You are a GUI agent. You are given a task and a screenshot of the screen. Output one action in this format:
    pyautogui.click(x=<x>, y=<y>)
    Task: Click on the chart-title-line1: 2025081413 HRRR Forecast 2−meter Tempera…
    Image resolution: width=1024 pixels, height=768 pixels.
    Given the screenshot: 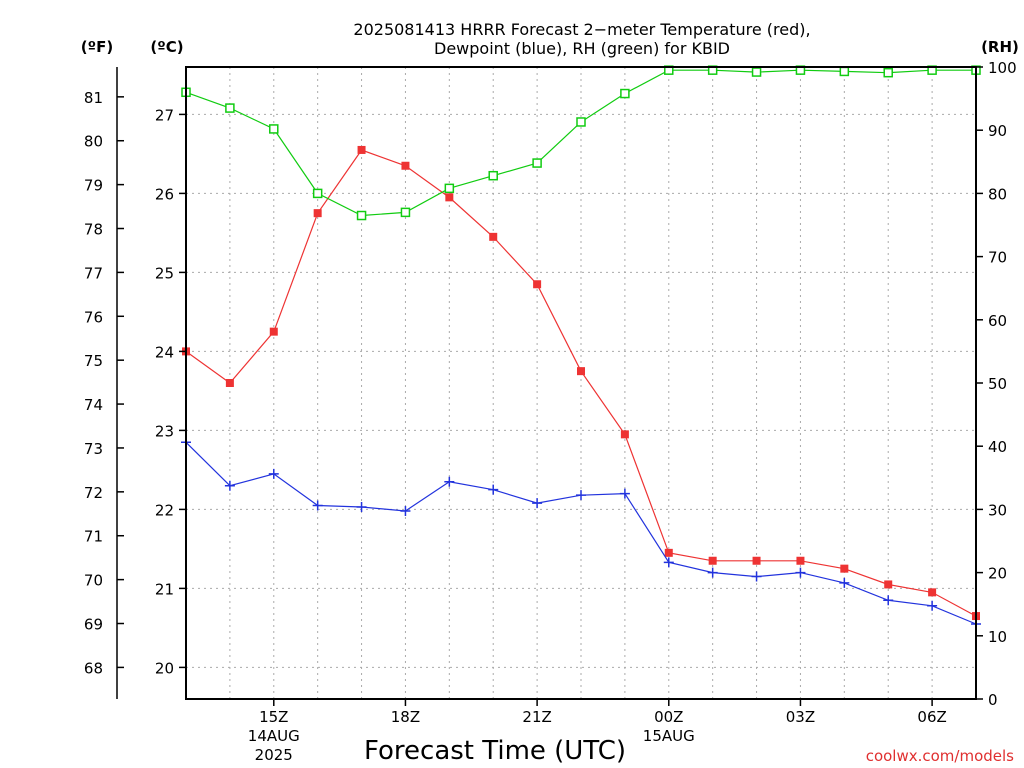 What is the action you would take?
    pyautogui.click(x=581, y=29)
    